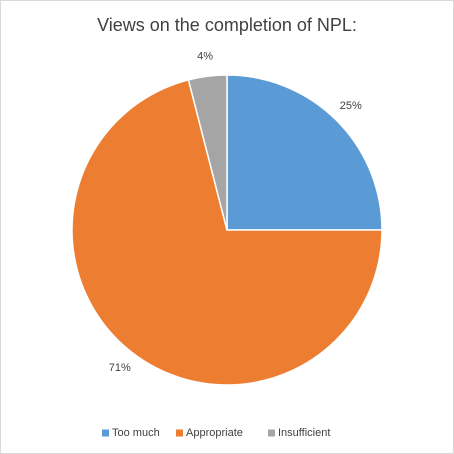  Describe the element at coordinates (120, 368) in the screenshot. I see `data-label: 71%` at that location.